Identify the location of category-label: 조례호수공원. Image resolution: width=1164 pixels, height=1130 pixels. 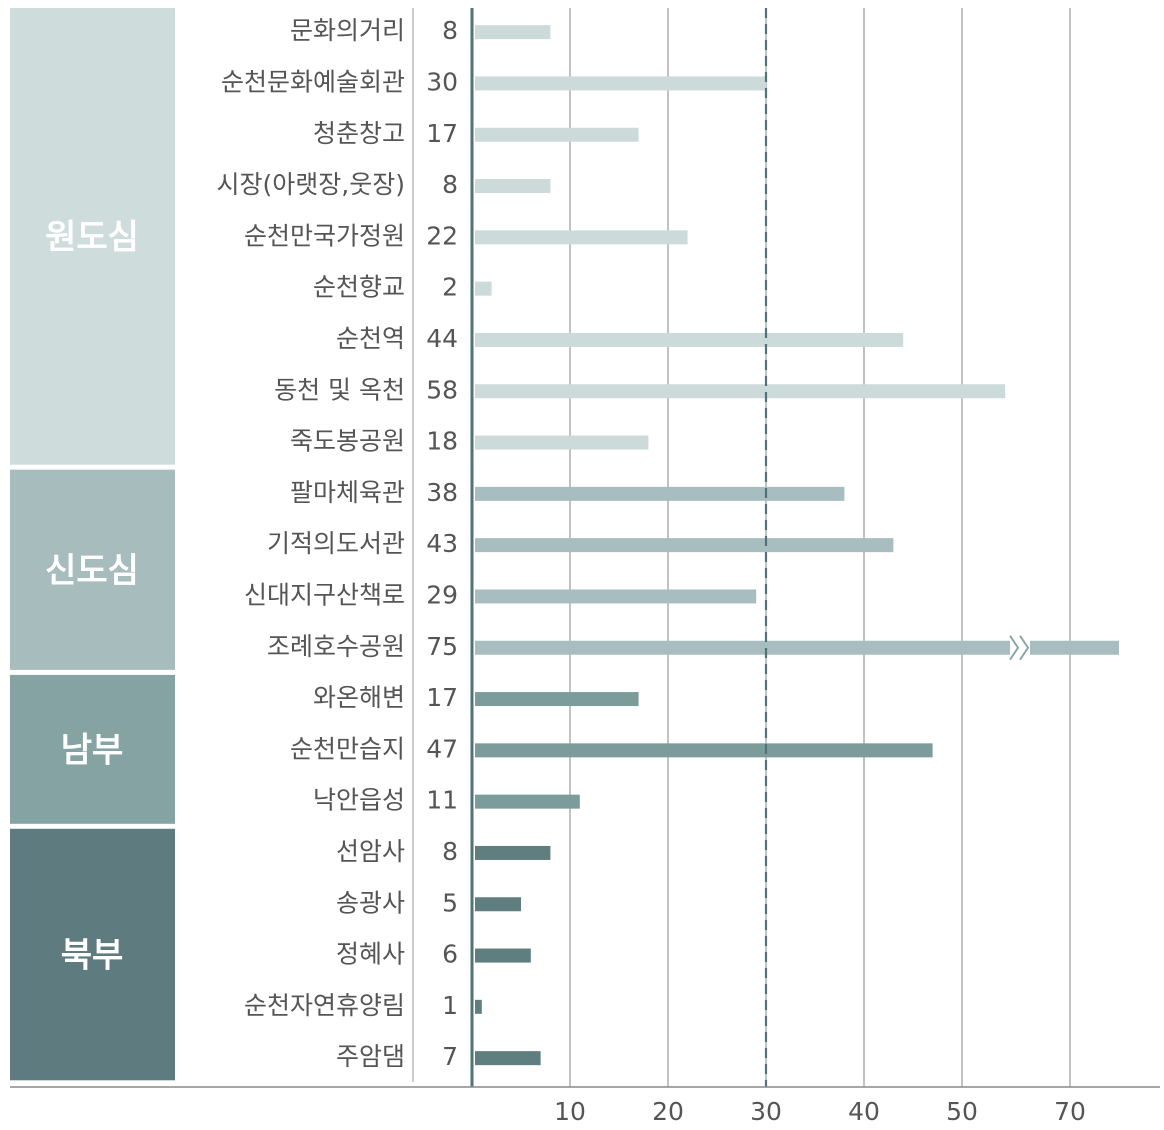
(336, 646).